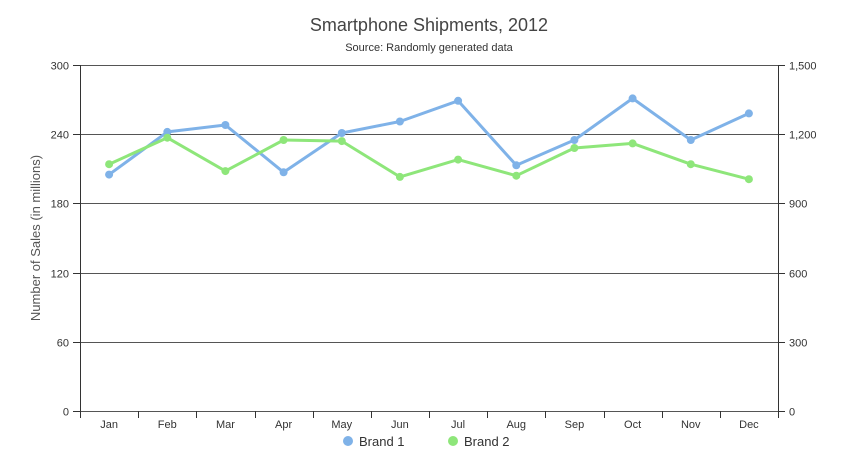  Describe the element at coordinates (798, 344) in the screenshot. I see `right-tick-label: 300` at that location.